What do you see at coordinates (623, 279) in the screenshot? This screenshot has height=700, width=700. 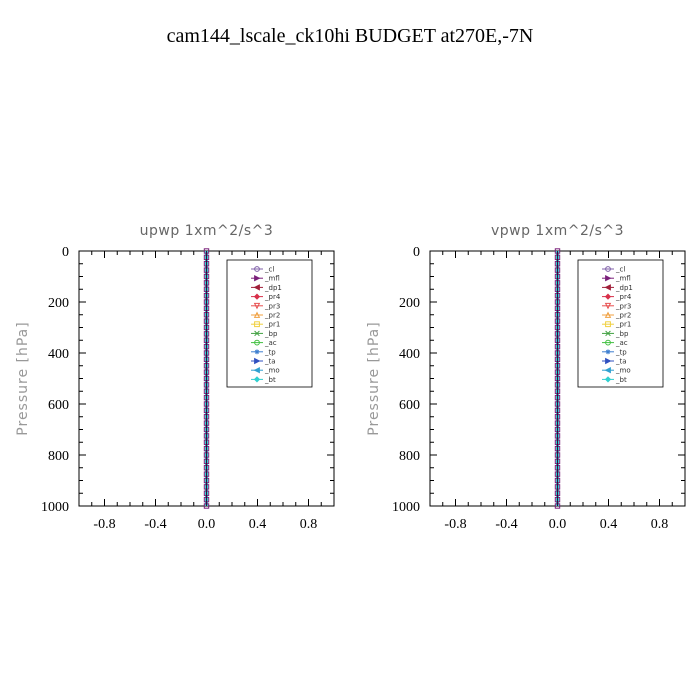 I see `legend-label: _mfl` at bounding box center [623, 279].